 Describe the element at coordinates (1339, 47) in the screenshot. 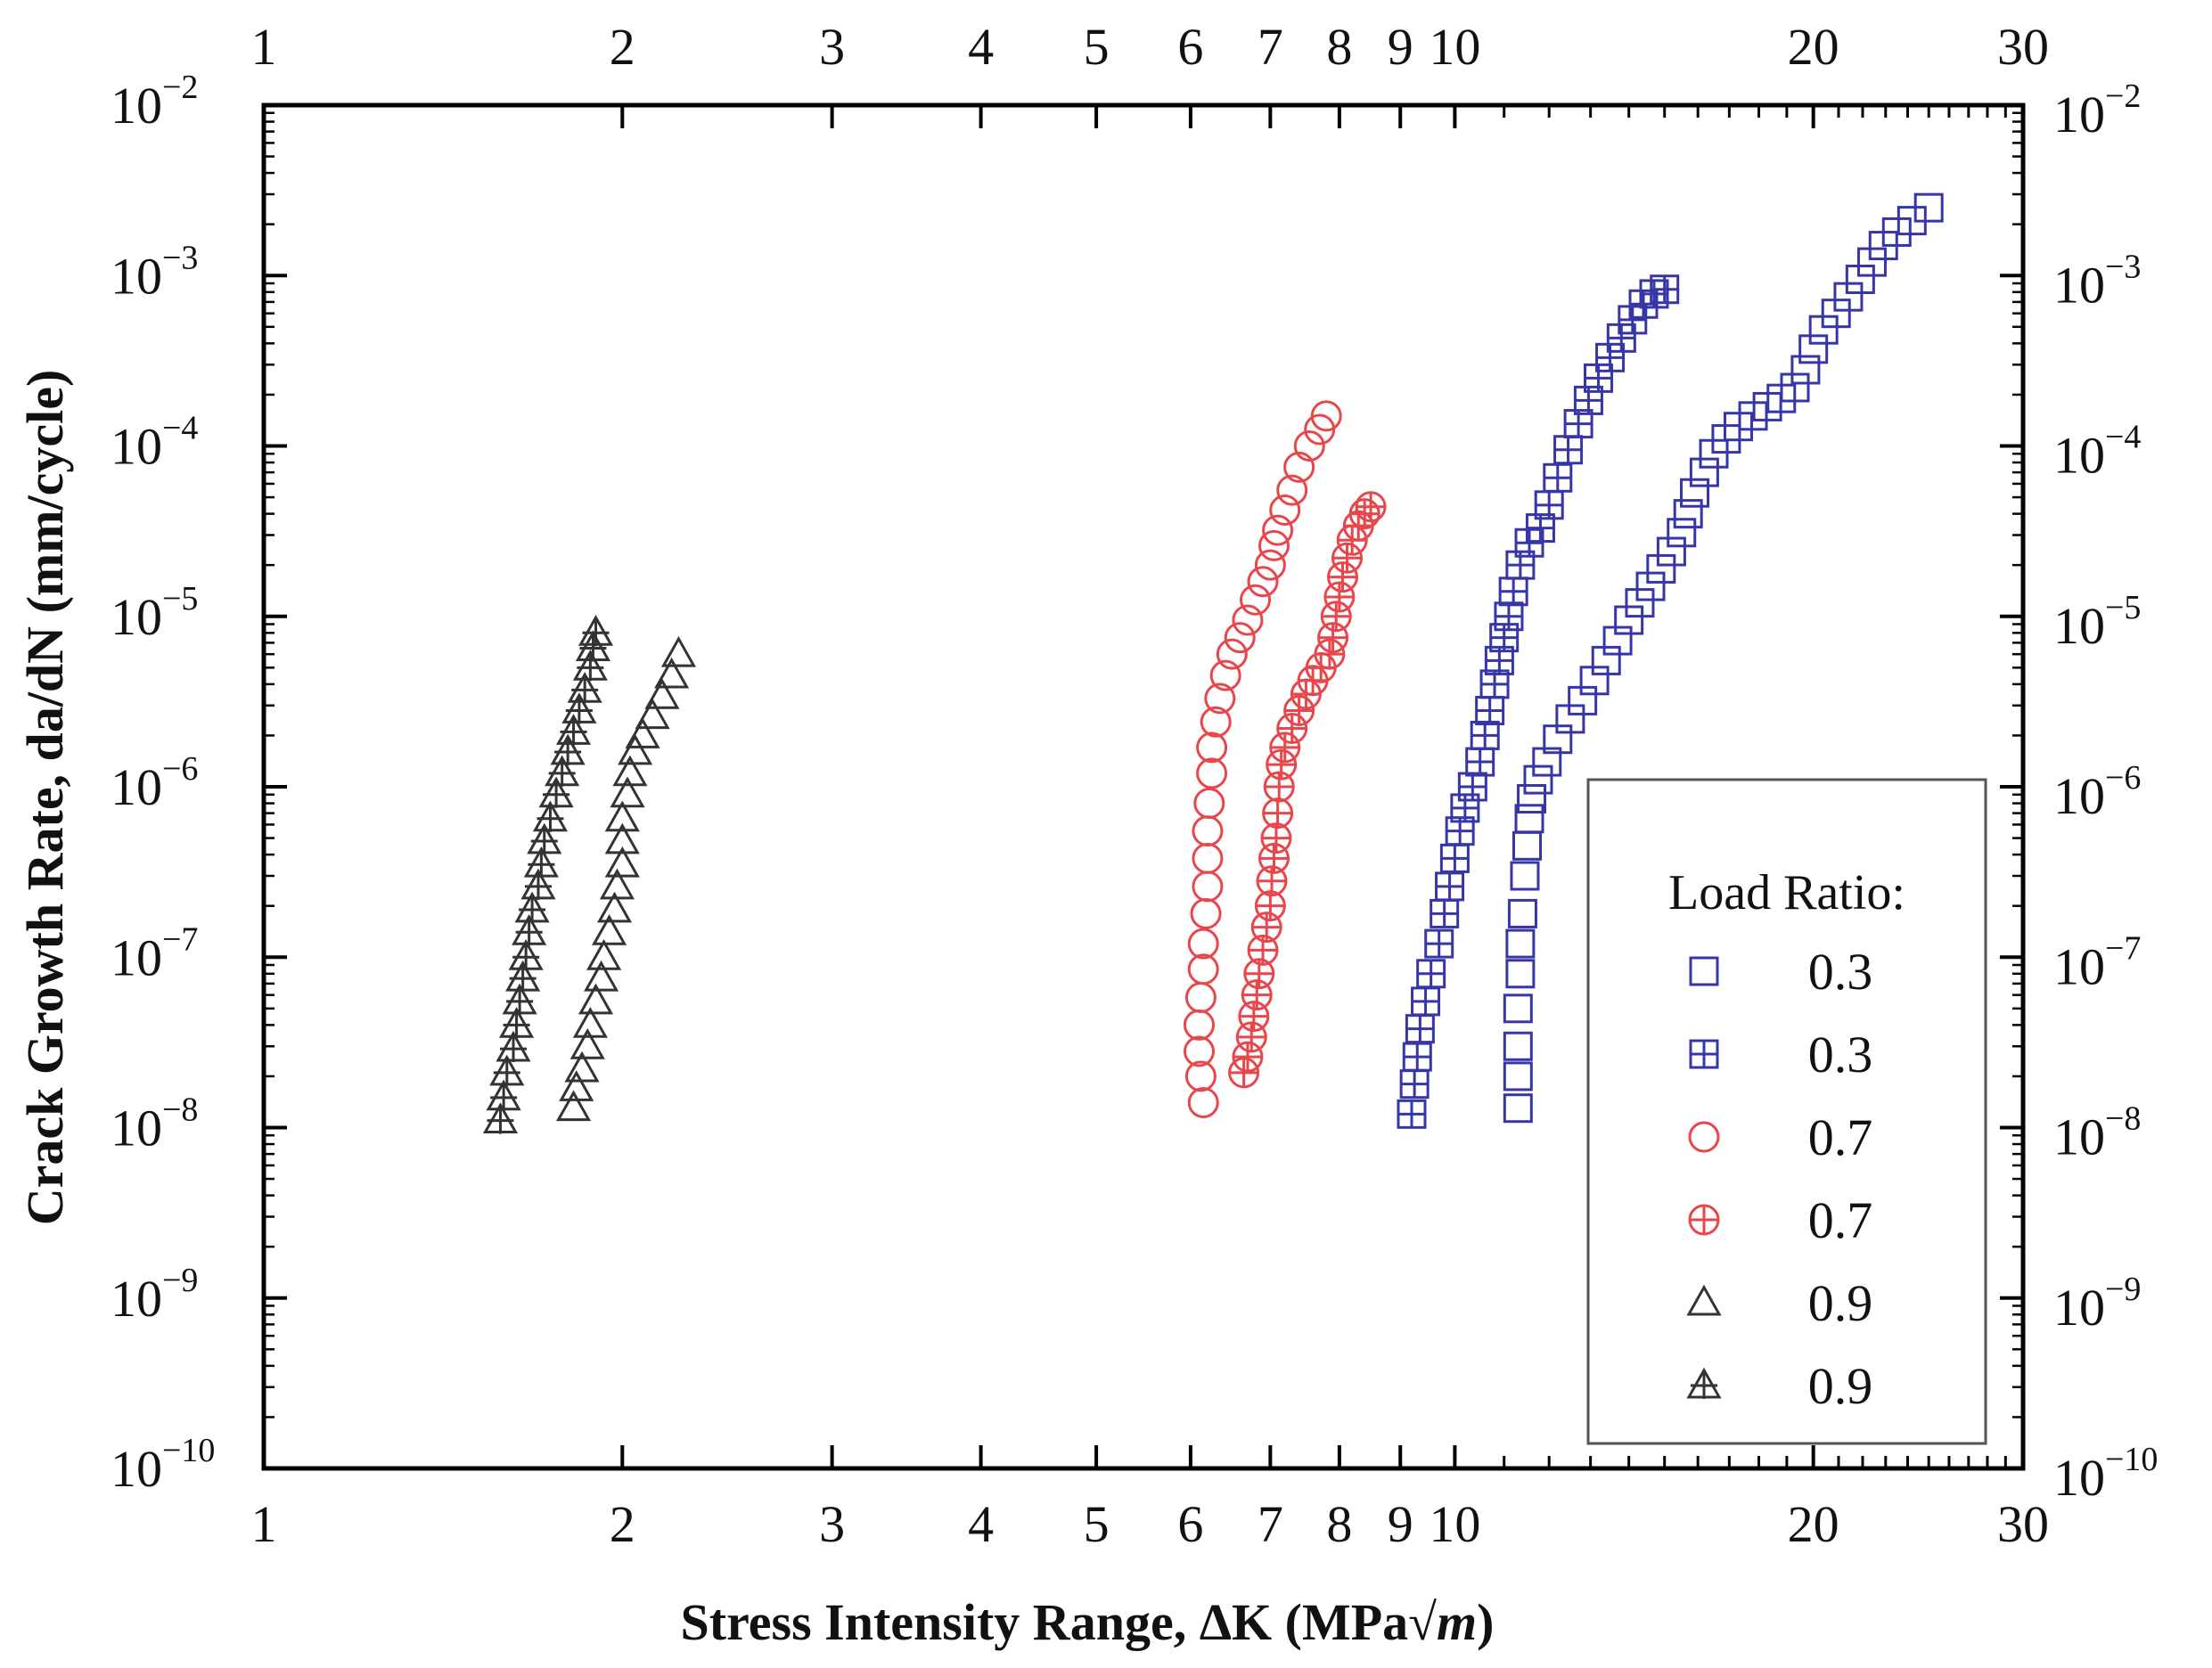

I see `x-tick-label-top: 8` at that location.